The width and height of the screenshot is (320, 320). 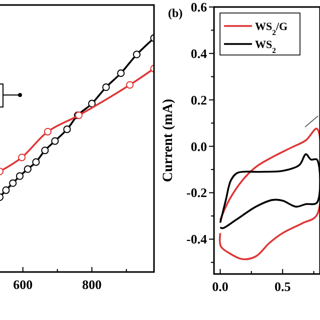 I want to click on chart-title: (b), so click(x=175, y=13).